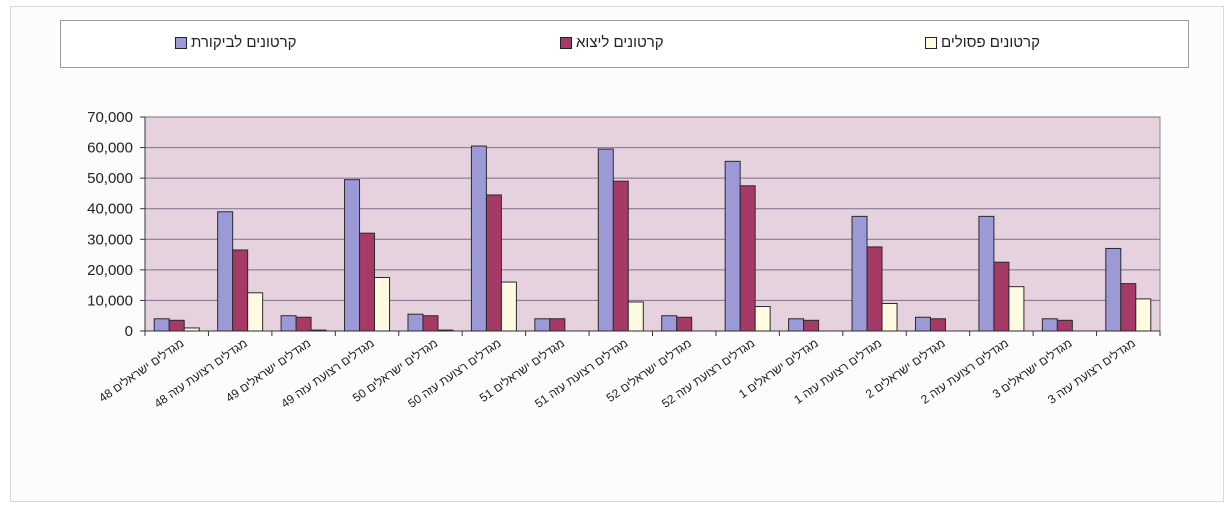 The height and width of the screenshot is (506, 1230). I want to click on y-tick-label: 70,000, so click(110, 117).